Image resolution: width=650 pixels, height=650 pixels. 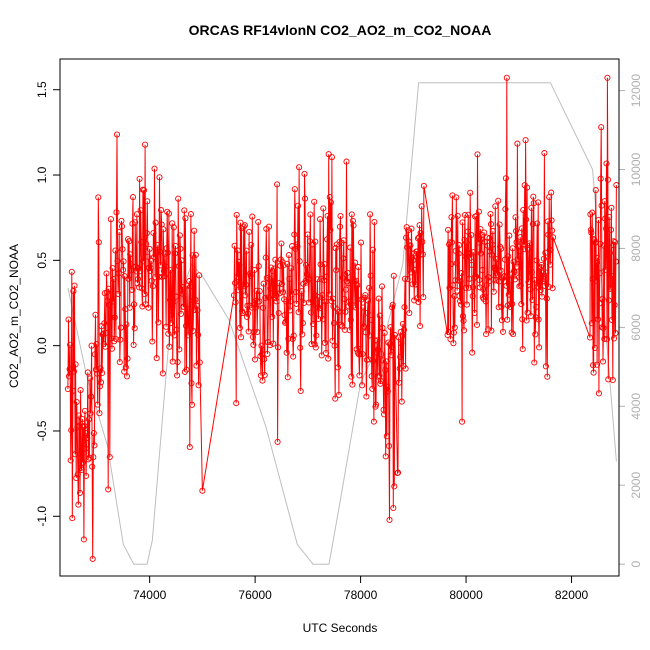 What do you see at coordinates (466, 595) in the screenshot?
I see `x-tick-label: 80000` at bounding box center [466, 595].